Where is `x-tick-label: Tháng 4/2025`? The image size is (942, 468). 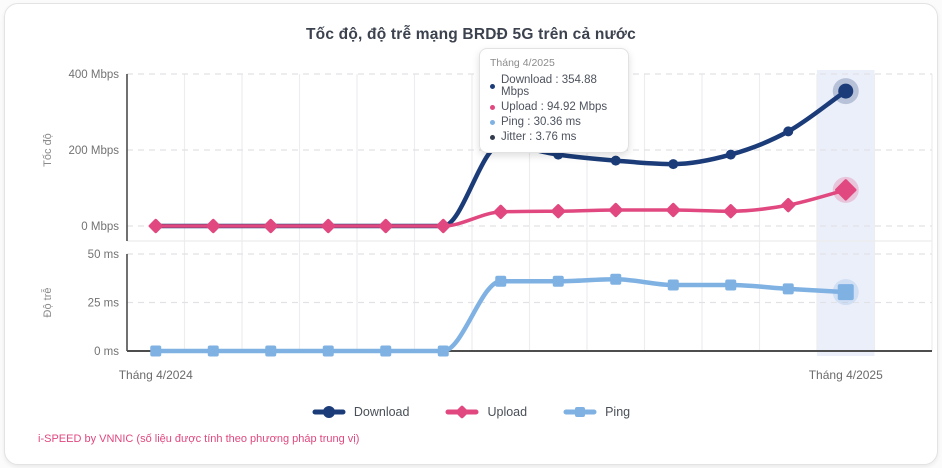 x-tick-label: Tháng 4/2025 is located at coordinates (846, 375).